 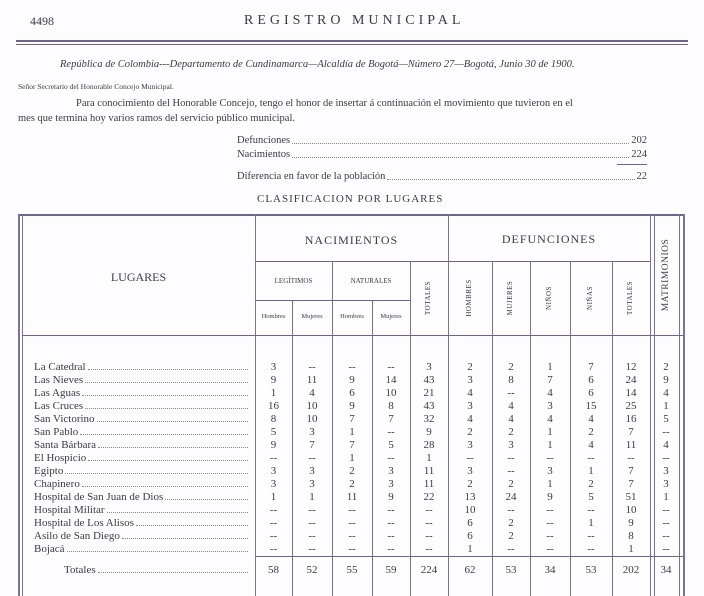 What do you see at coordinates (469, 556) in the screenshot?
I see `totals-rule` at bounding box center [469, 556].